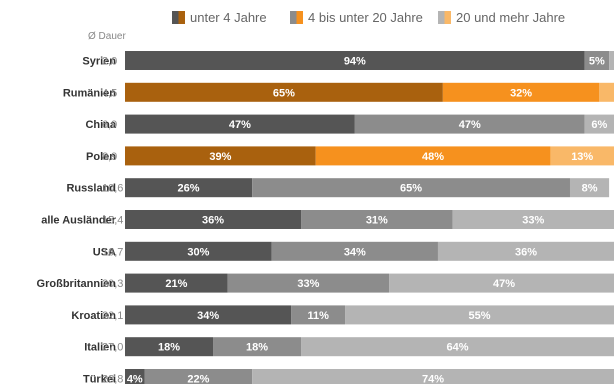 This screenshot has height=384, width=614. I want to click on data-label: 32%, so click(521, 93).